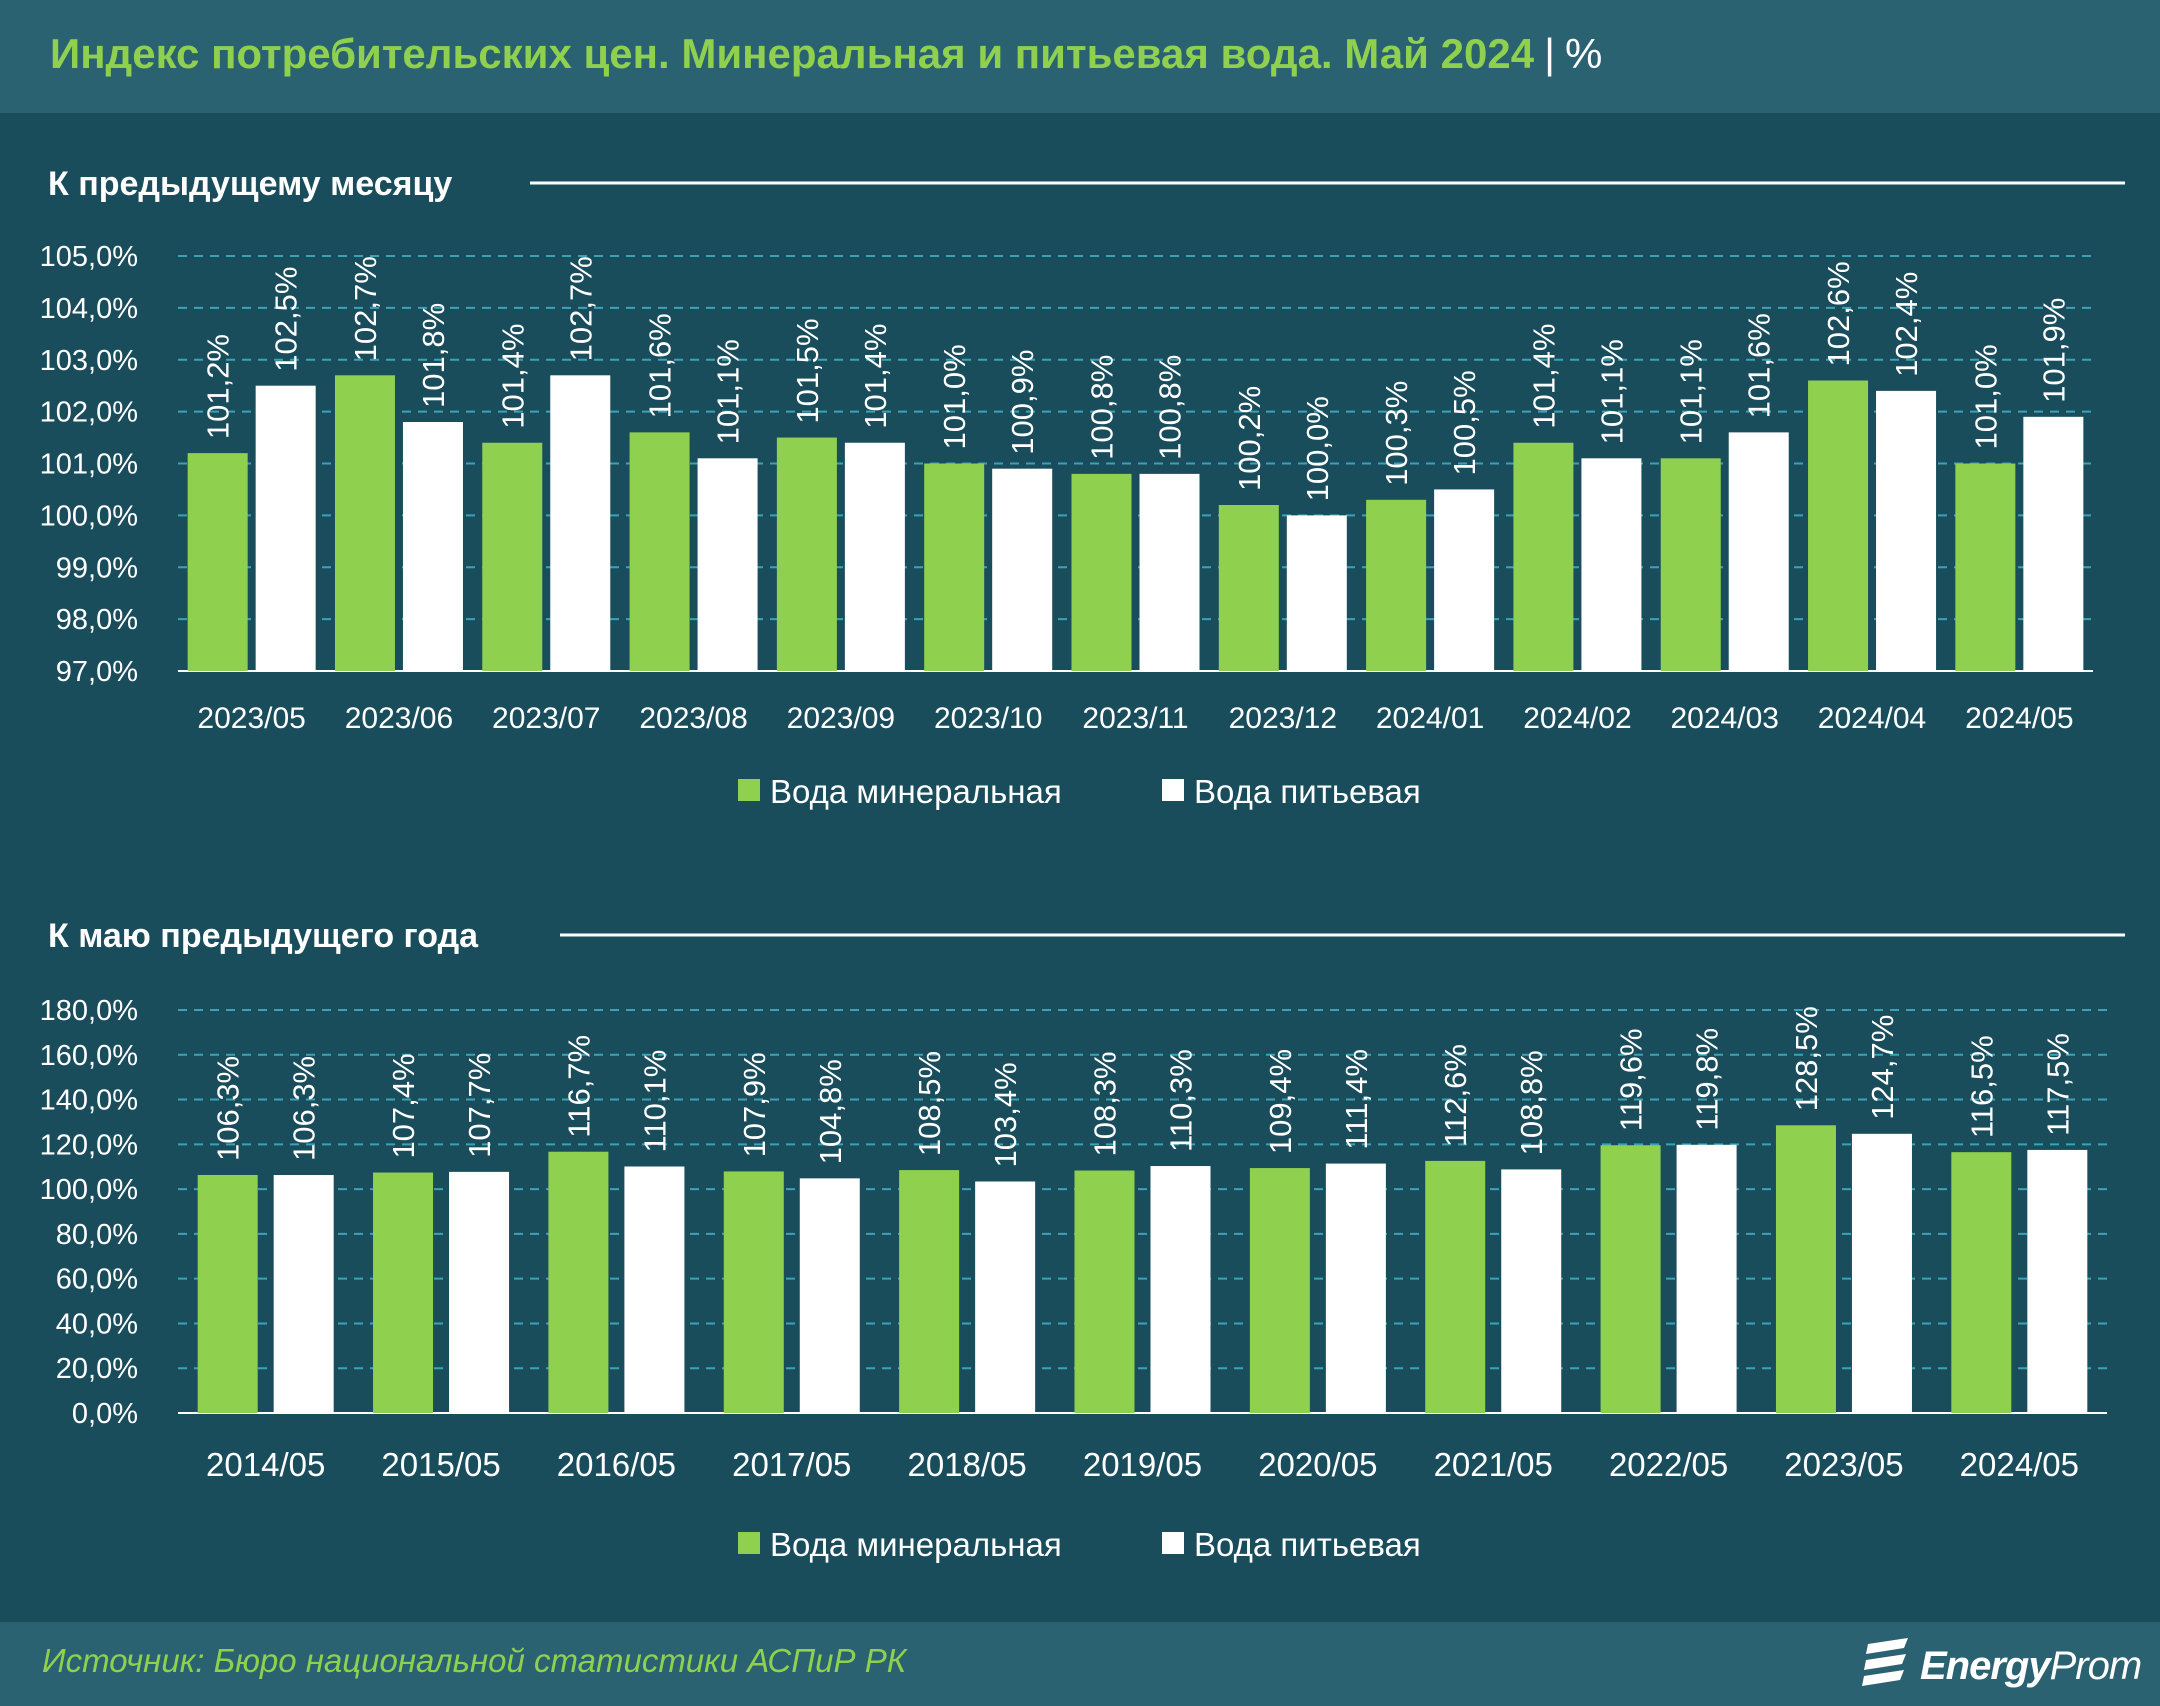  I want to click on data-label: 100,3%, so click(1396, 433).